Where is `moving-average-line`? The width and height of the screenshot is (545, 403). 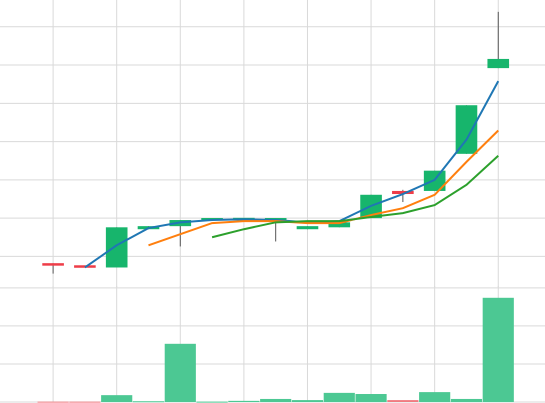 moving-average-line is located at coordinates (355, 197).